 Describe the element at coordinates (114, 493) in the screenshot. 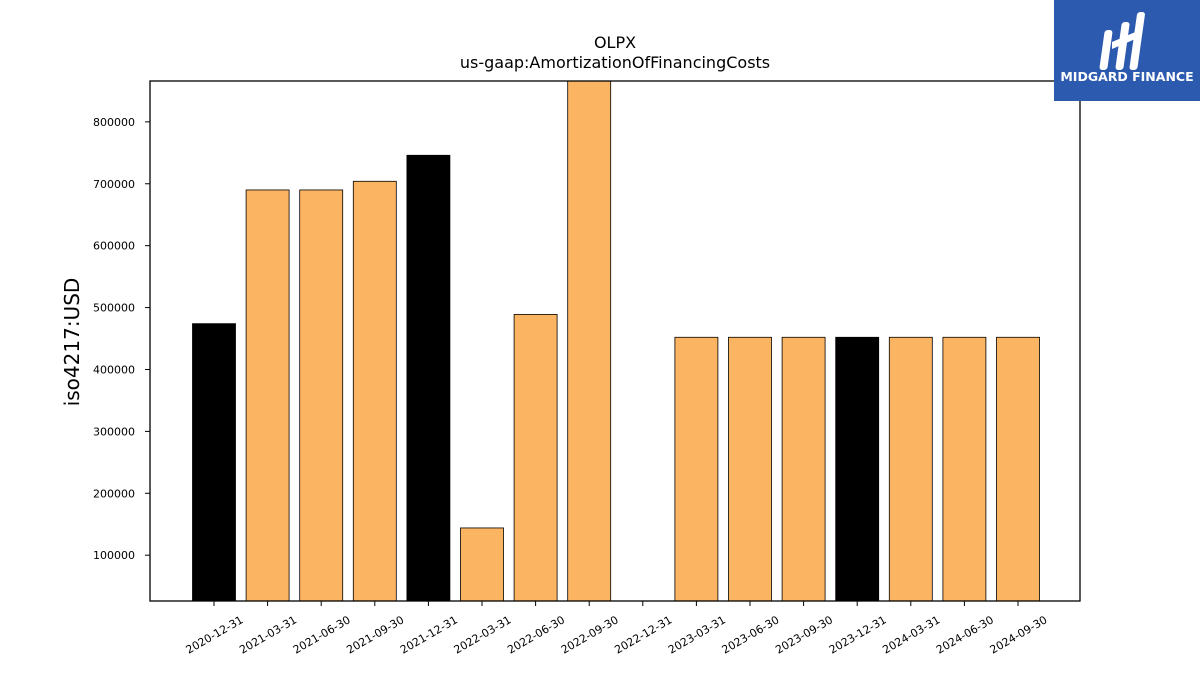

I see `y-tick-label: 200000` at that location.